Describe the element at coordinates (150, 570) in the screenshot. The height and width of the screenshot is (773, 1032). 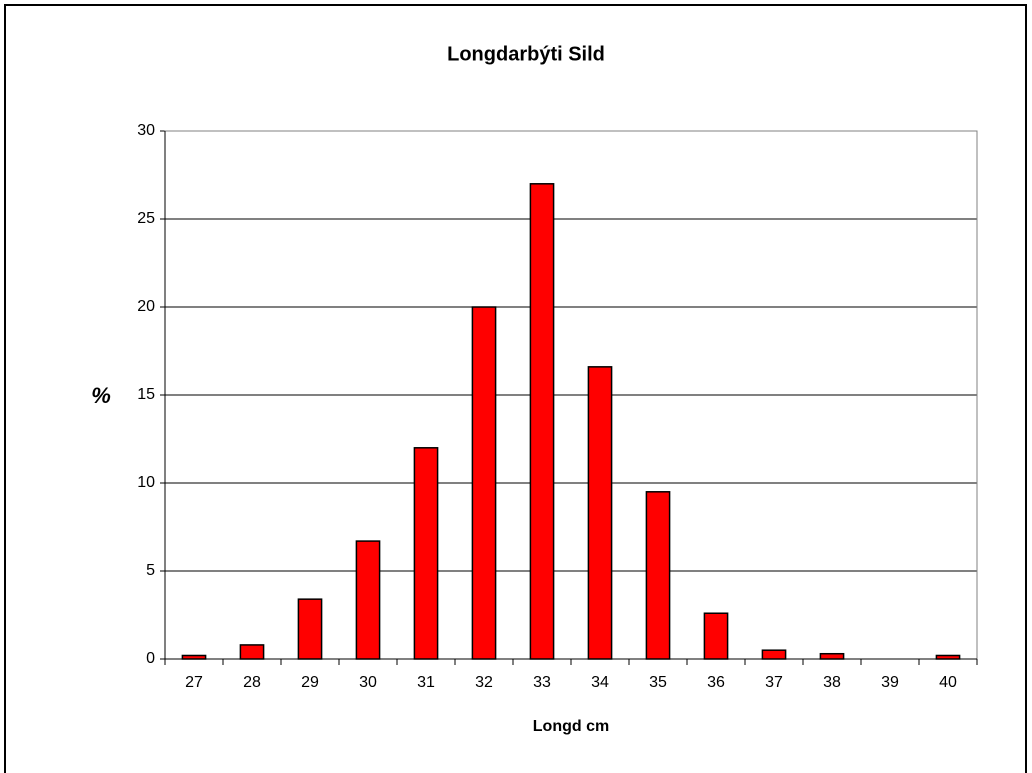
I see `y-tick-label: 5` at that location.